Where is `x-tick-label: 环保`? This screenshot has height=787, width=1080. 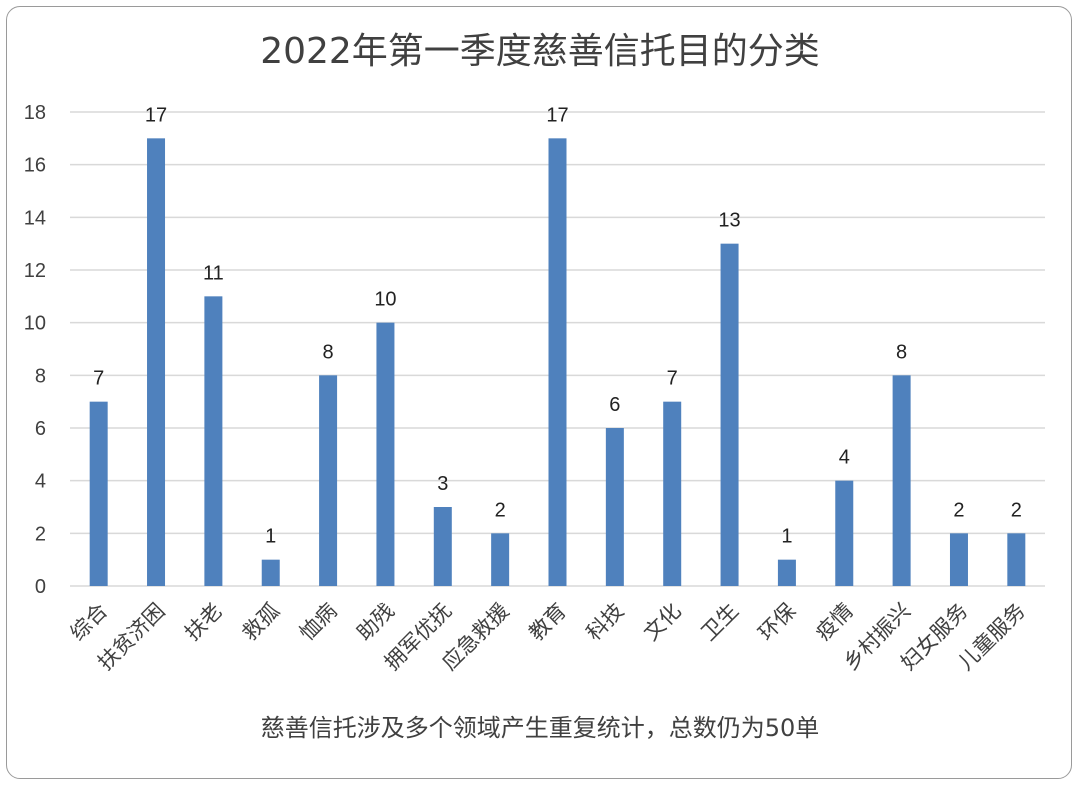
x-tick-label: 环保 is located at coordinates (777, 622).